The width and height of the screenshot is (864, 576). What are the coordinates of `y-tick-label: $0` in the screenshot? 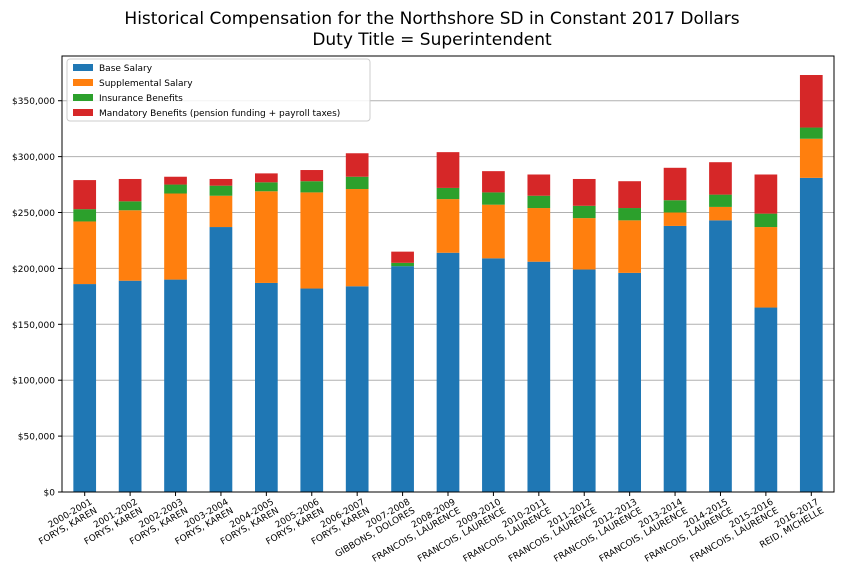 It's located at (50, 494).